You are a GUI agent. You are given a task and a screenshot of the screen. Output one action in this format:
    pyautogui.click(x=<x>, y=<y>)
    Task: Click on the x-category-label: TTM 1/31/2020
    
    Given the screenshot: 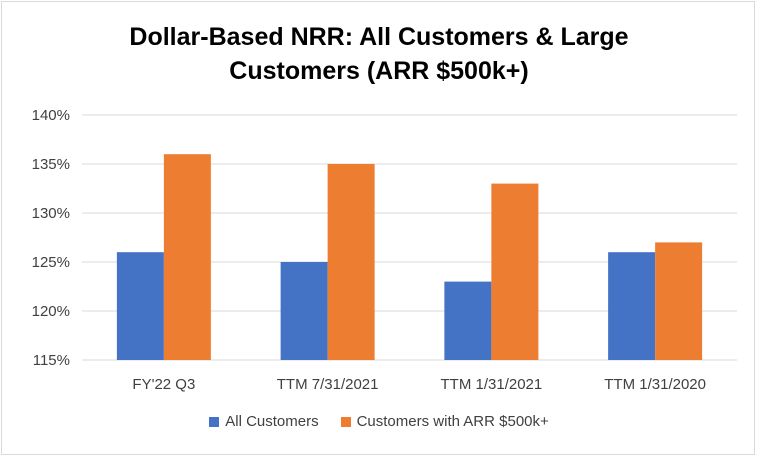 What is the action you would take?
    pyautogui.click(x=655, y=384)
    